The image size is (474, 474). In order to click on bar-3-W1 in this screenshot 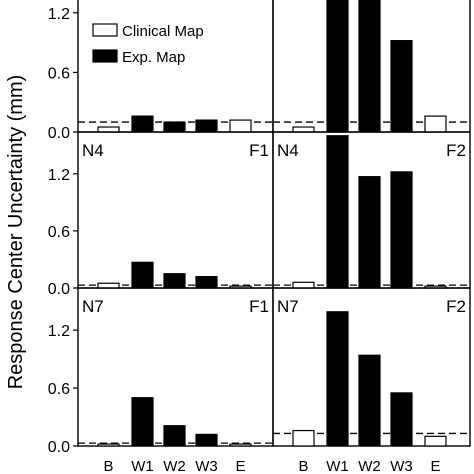, I will do `click(337, 212)`.